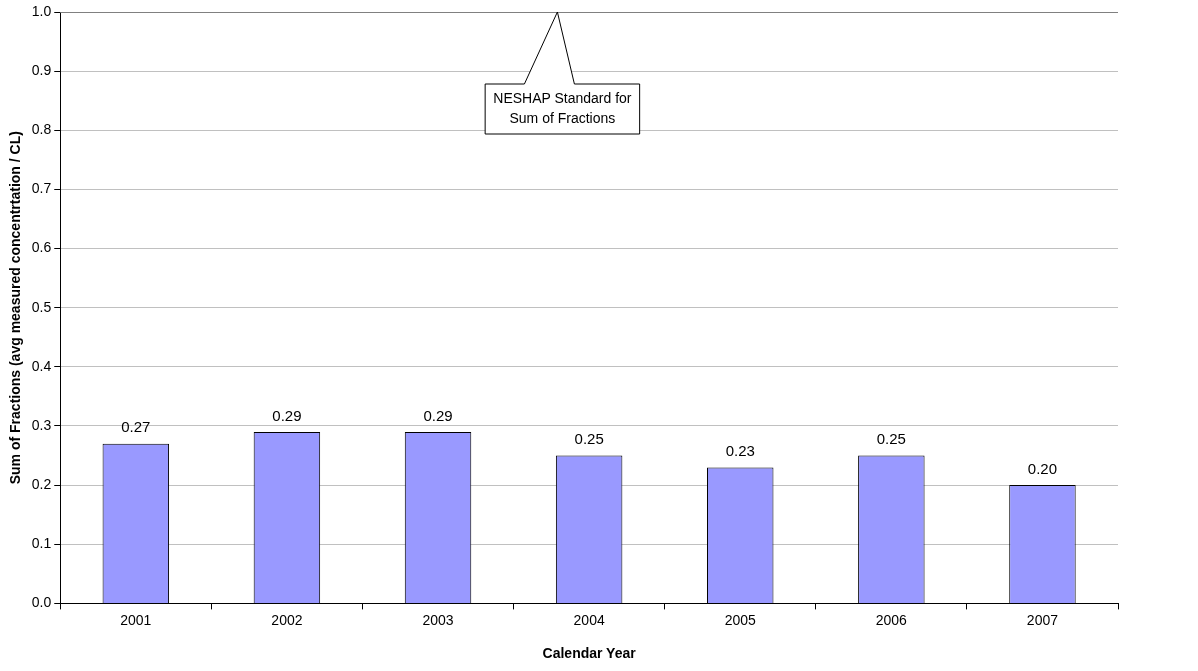 The image size is (1198, 671). Describe the element at coordinates (41, 306) in the screenshot. I see `y-tick-label: 0.5` at that location.